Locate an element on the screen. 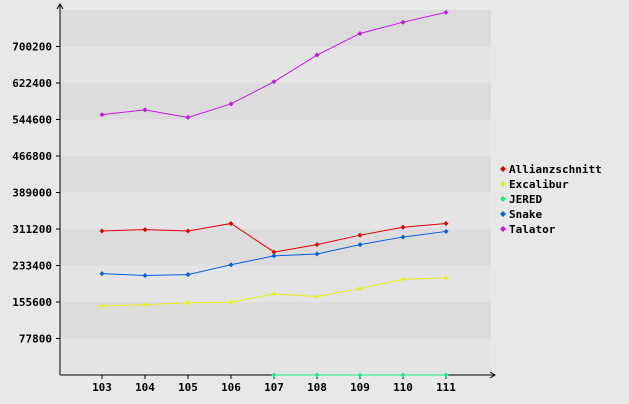  x-tick-label: 107 is located at coordinates (274, 387).